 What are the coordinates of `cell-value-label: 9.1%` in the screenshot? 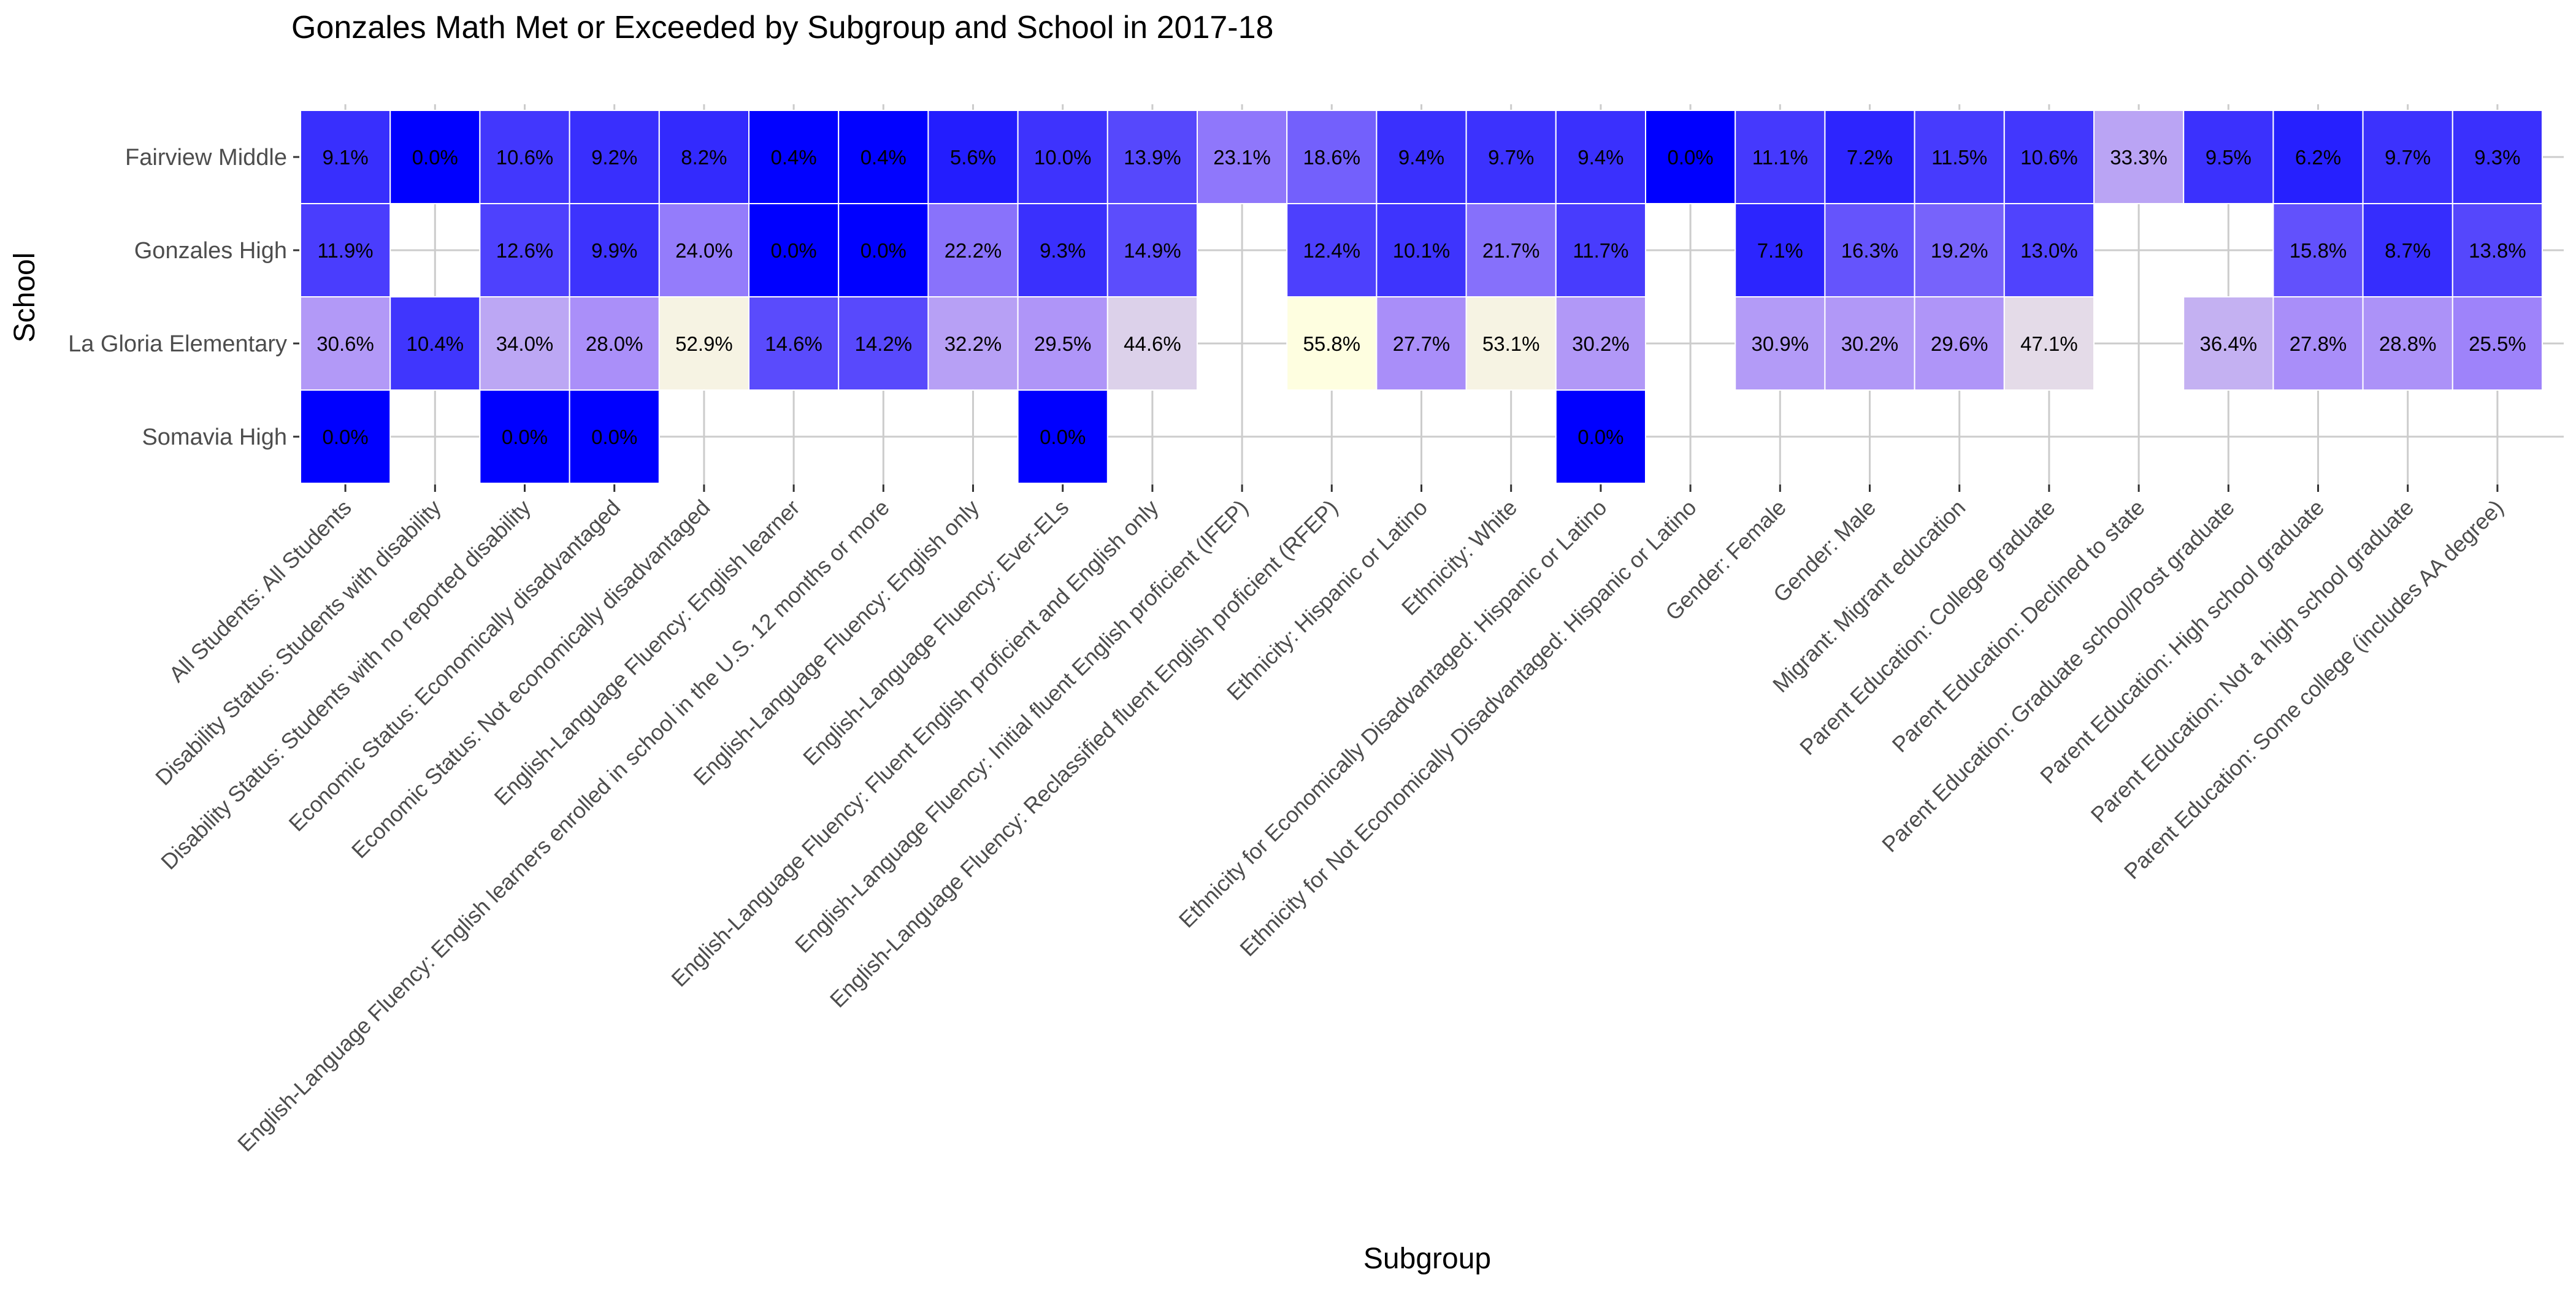 It's located at (345, 157).